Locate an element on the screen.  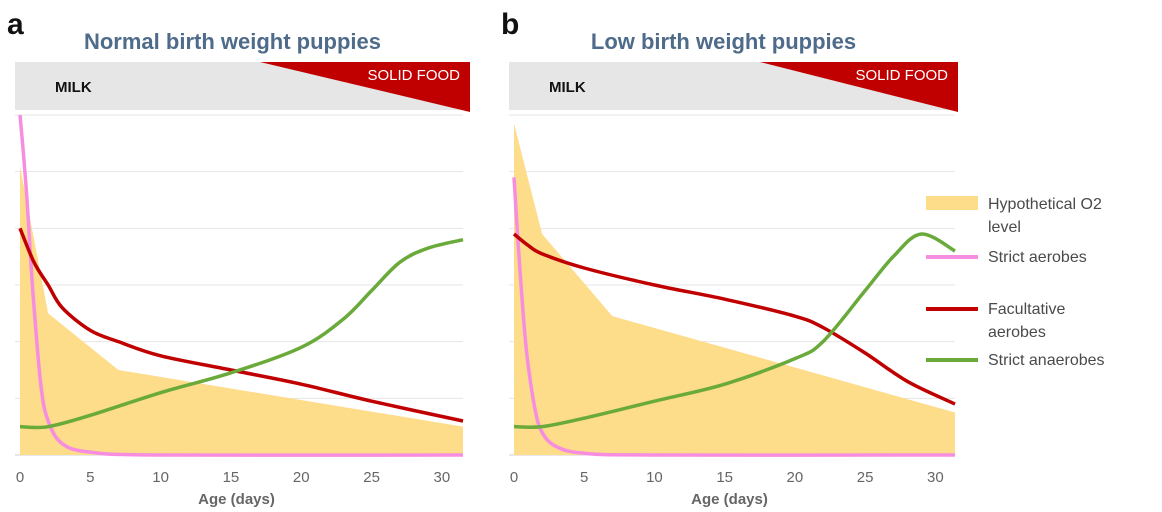
legend-entry: Facultative aerobes is located at coordinates (1037, 321).